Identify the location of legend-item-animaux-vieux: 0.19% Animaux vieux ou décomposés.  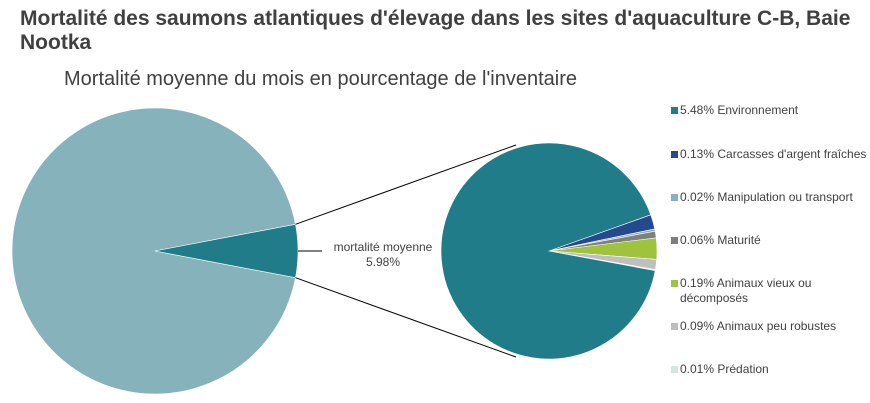
(770, 291).